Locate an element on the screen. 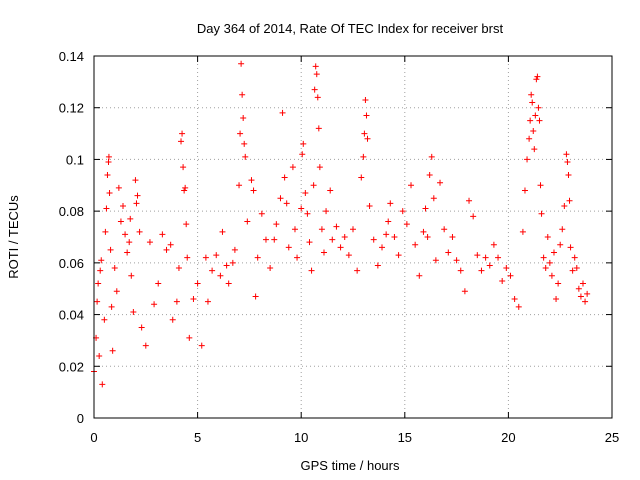 Image resolution: width=640 pixels, height=480 pixels. y-tick-label: 0.12 is located at coordinates (71, 108).